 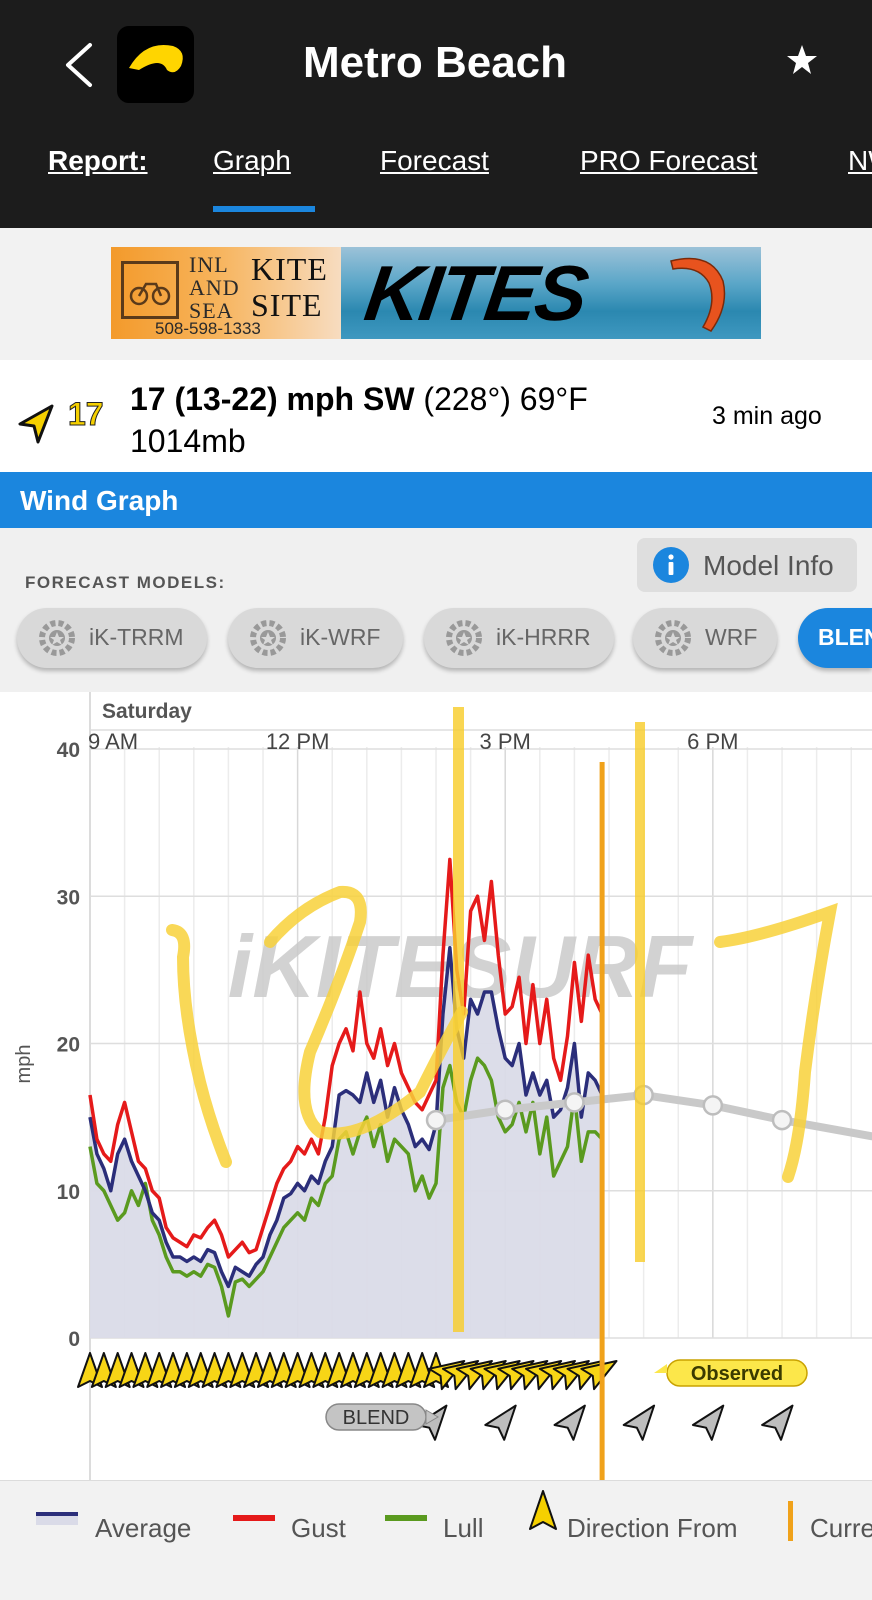 What do you see at coordinates (346, 1117) in the screenshot?
I see `average-line` at bounding box center [346, 1117].